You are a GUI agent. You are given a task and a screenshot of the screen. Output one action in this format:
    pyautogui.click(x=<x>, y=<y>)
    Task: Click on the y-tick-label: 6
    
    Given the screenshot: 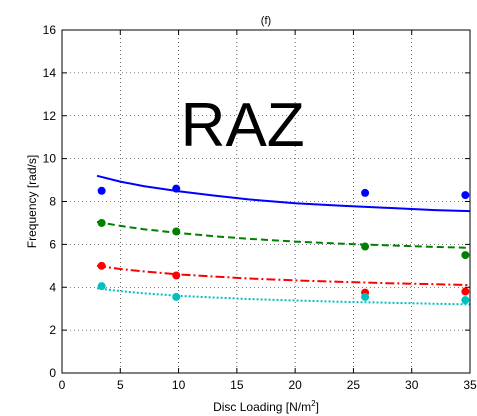 What is the action you would take?
    pyautogui.click(x=52, y=244)
    